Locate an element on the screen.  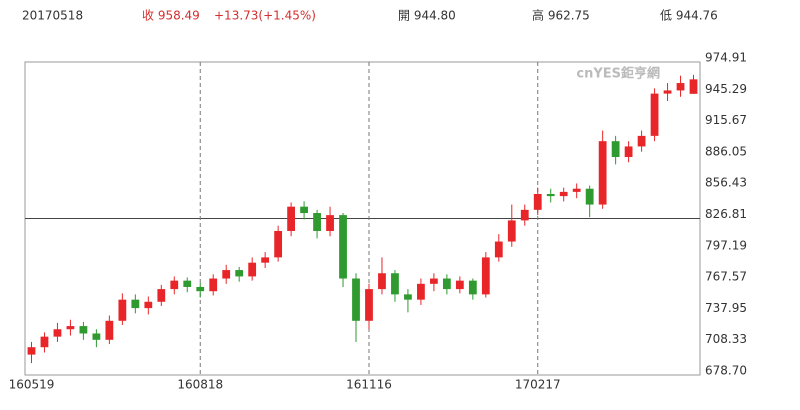
y-tick-label: 708.33 is located at coordinates (726, 339).